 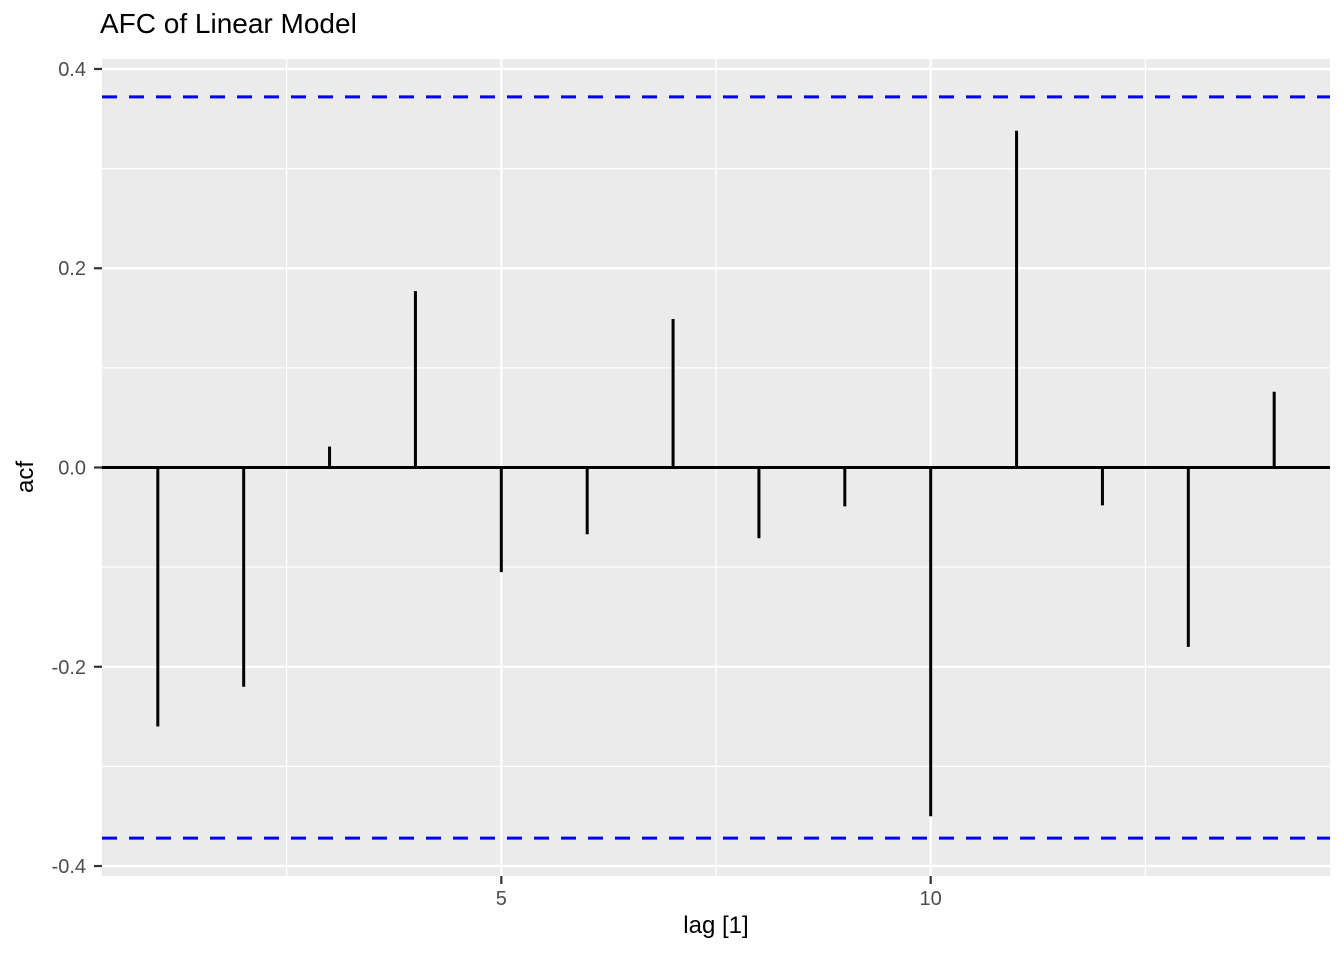 What do you see at coordinates (72, 469) in the screenshot?
I see `y-tick-label: 0.0` at bounding box center [72, 469].